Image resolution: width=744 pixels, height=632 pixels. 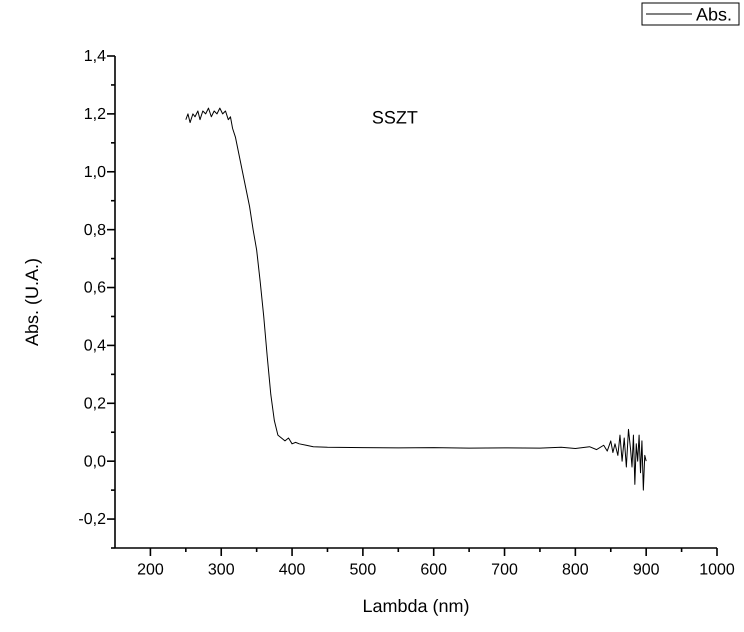 I want to click on x-axis-title: Lambda (nm), so click(x=416, y=606).